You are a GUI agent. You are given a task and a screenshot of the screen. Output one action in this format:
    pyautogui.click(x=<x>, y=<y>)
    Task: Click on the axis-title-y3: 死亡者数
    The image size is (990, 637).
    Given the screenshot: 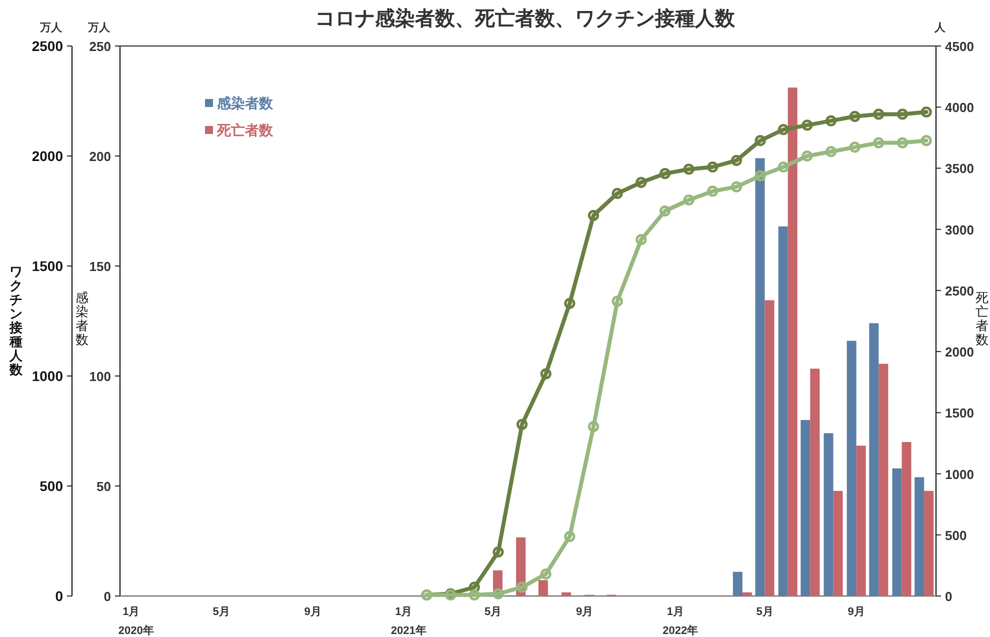 What is the action you would take?
    pyautogui.click(x=982, y=318)
    